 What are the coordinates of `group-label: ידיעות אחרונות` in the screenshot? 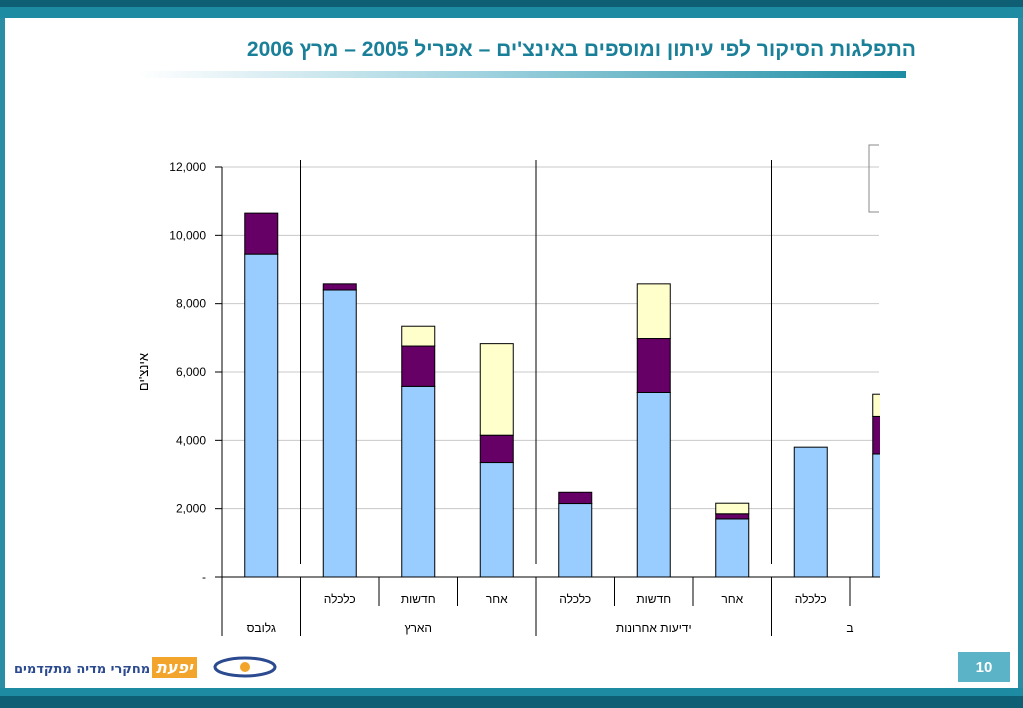 It's located at (654, 628).